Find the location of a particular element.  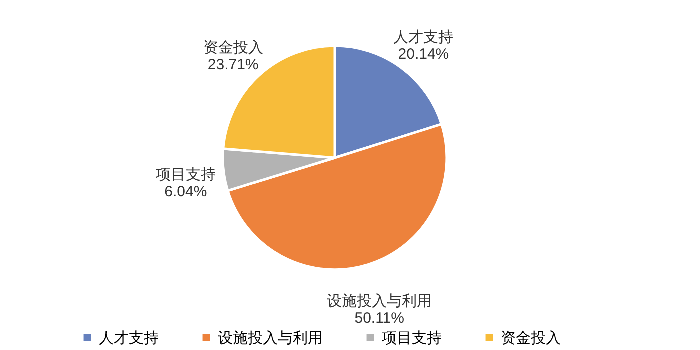

legend-label: 设施投入与利用 is located at coordinates (270, 338).